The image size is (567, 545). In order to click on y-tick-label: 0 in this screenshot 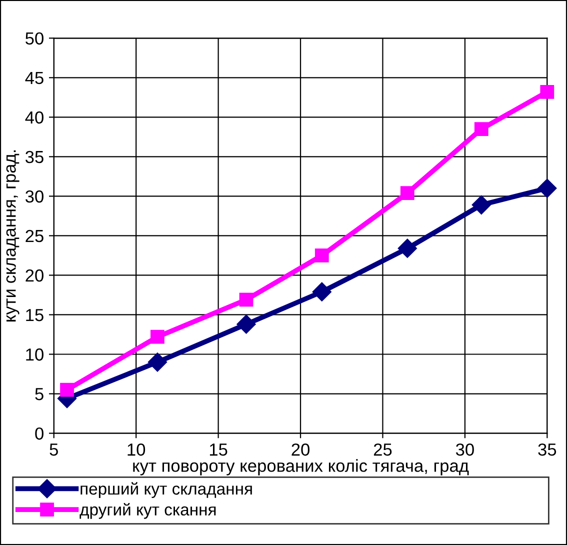, I will do `click(39, 433)`.